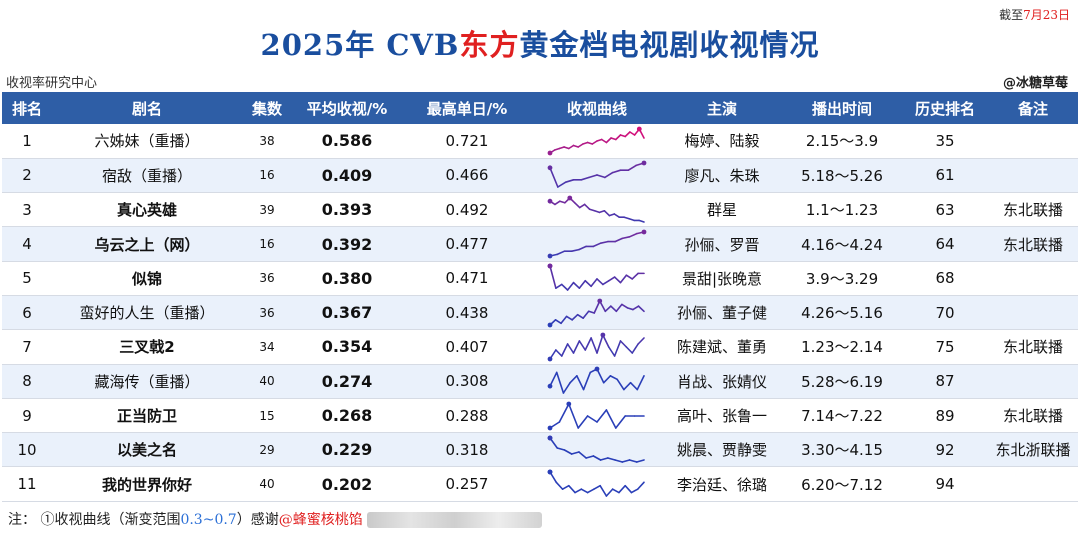 This screenshot has height=536, width=1080. I want to click on table-row: 11 我的世界你好 40 0.202 0.257 李治廷、徐璐 6.20～7.12 94, so click(540, 484).